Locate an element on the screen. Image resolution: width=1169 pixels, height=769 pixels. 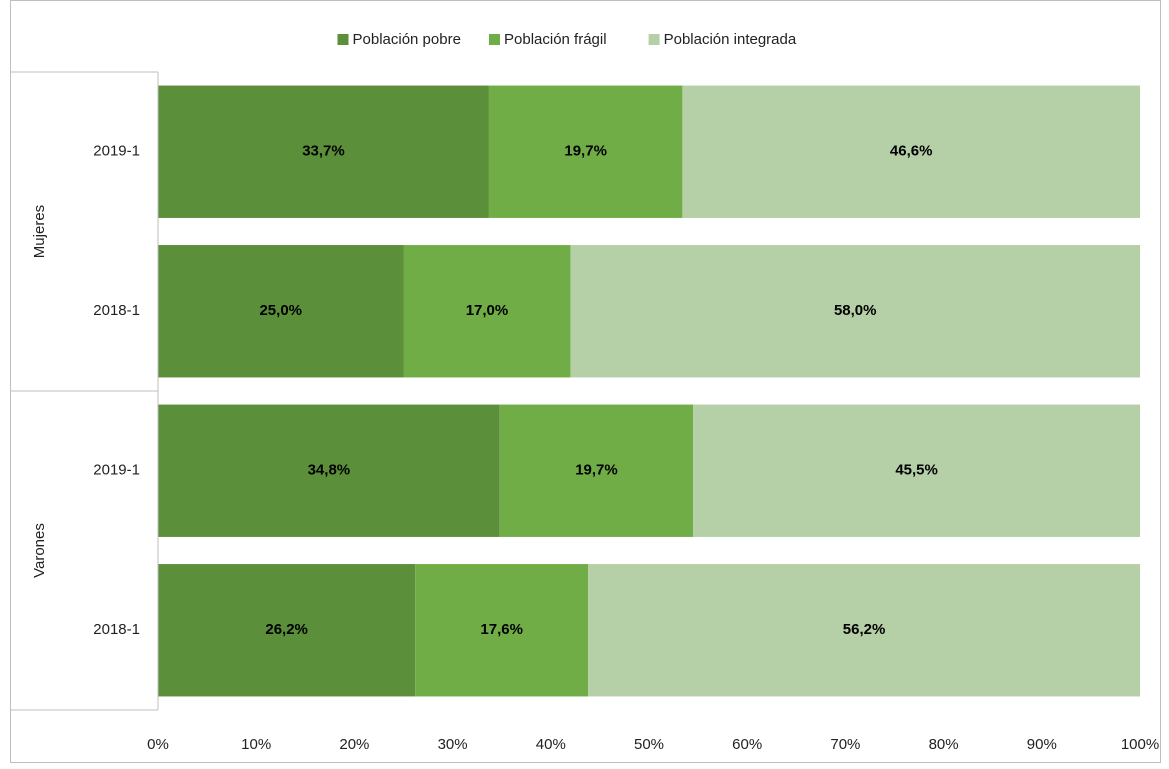
data-label: 33,7% is located at coordinates (323, 151).